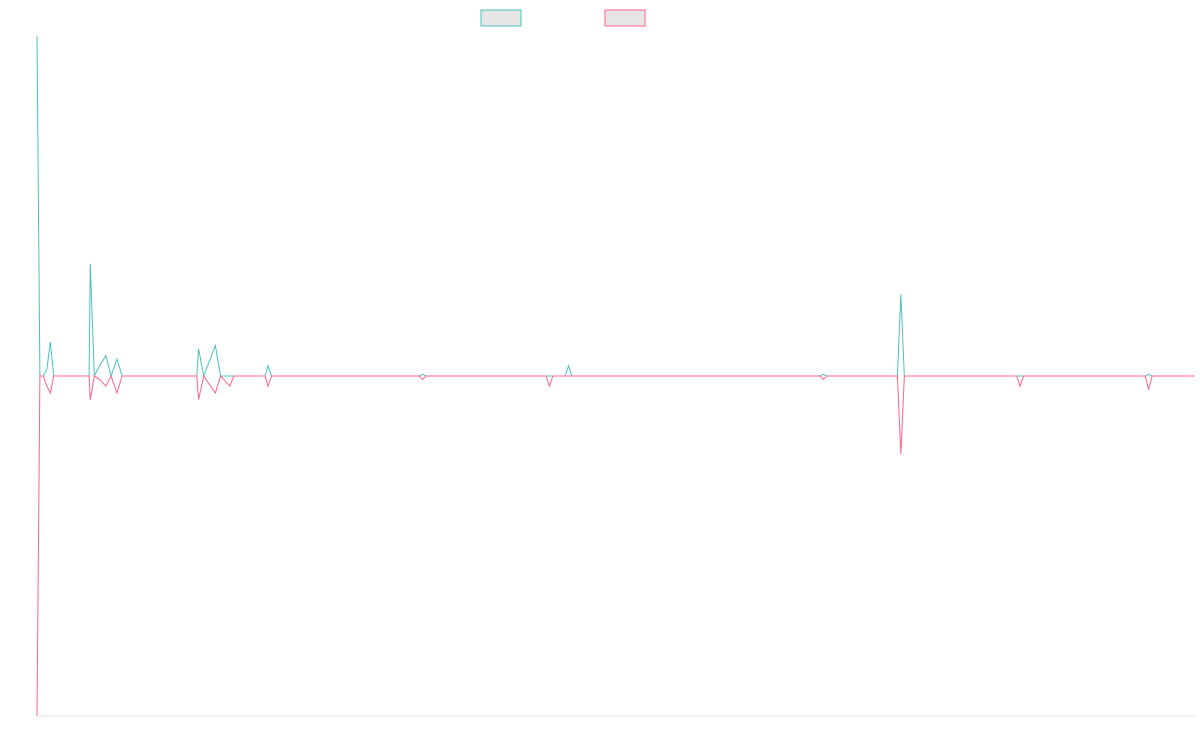 The width and height of the screenshot is (1200, 750). Describe the element at coordinates (501, 18) in the screenshot. I see `legend-swatch-series-a` at that location.